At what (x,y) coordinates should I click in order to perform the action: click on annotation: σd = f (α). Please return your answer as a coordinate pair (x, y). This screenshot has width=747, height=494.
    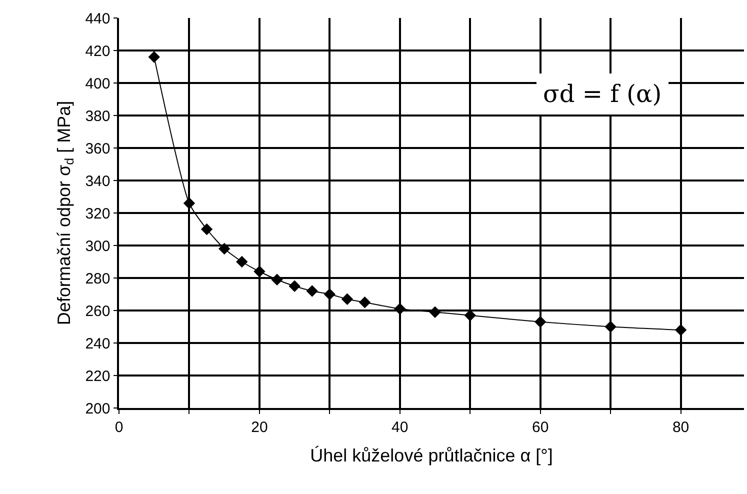
    Looking at the image, I should click on (602, 94).